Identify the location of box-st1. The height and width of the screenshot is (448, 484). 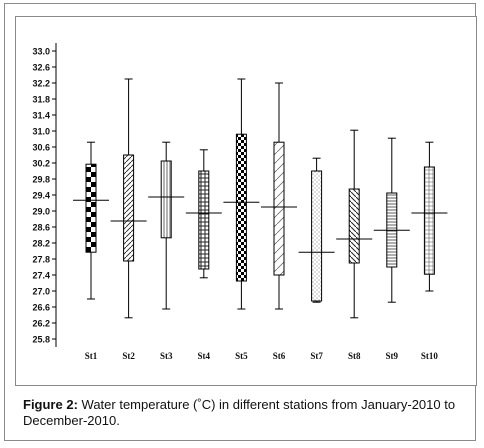
(91, 220).